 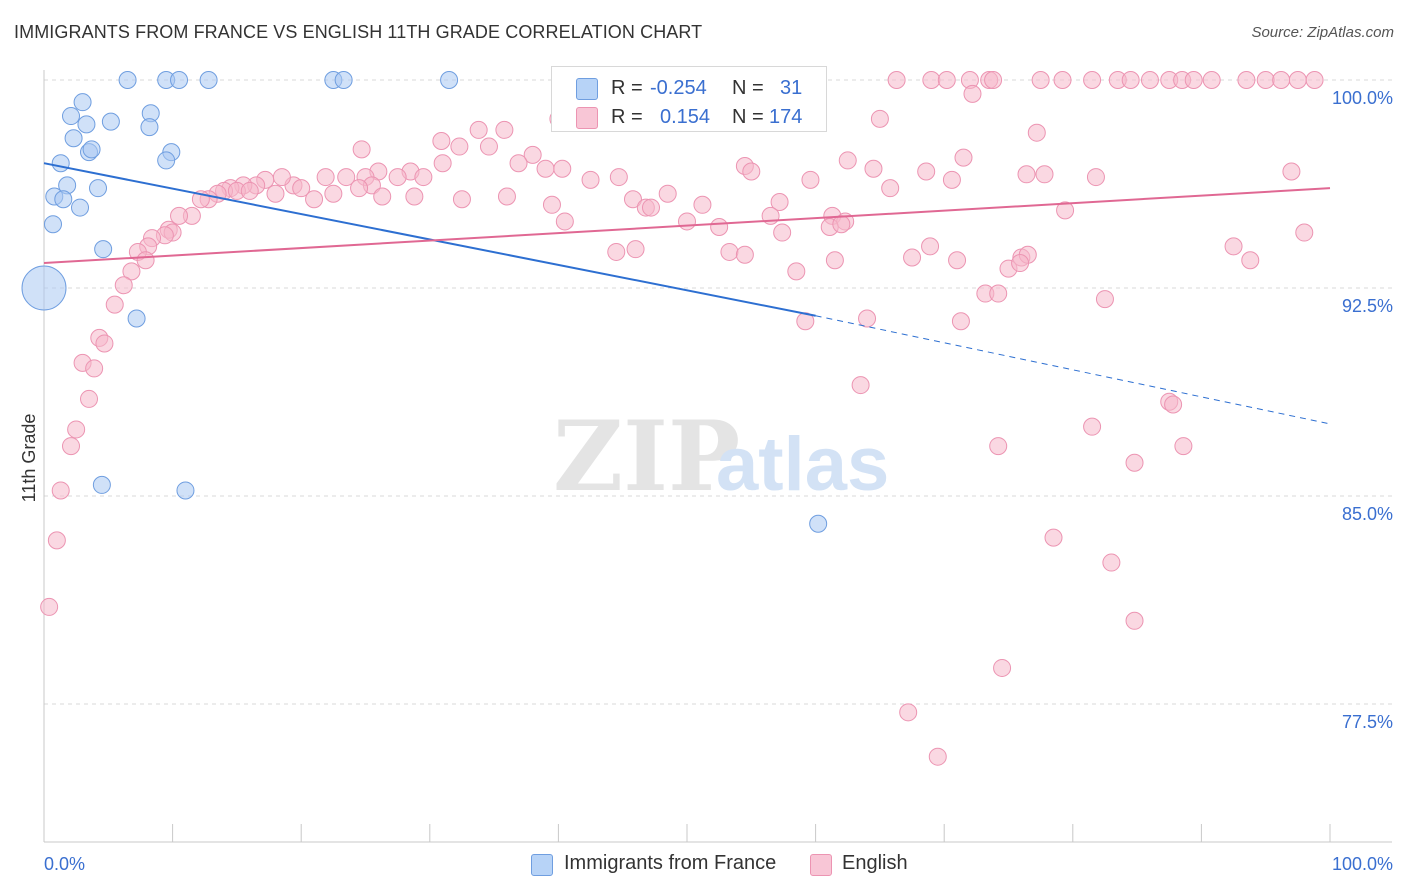 I want to click on france-n-value: 31, so click(x=791, y=88).